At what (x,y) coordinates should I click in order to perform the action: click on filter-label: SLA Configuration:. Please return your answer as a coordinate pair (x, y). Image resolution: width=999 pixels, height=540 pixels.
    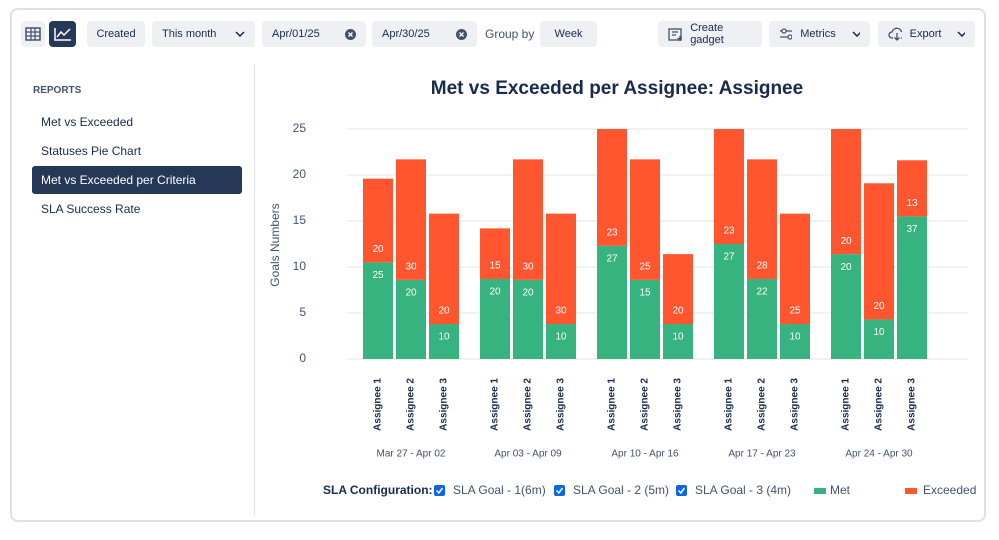
    Looking at the image, I should click on (378, 490).